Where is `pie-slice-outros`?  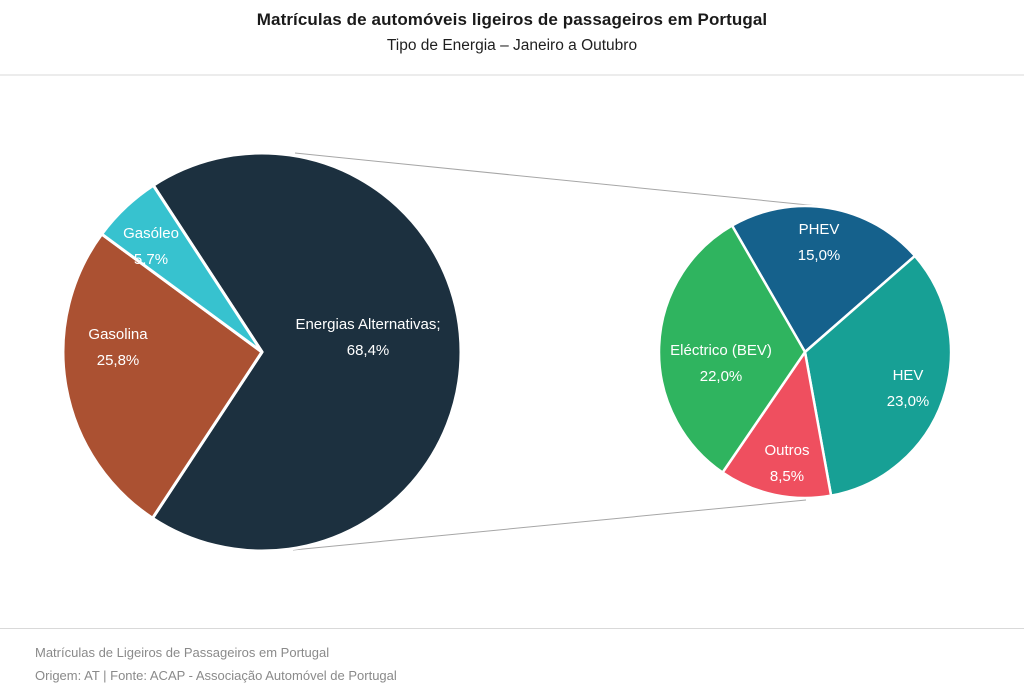 pie-slice-outros is located at coordinates (777, 425).